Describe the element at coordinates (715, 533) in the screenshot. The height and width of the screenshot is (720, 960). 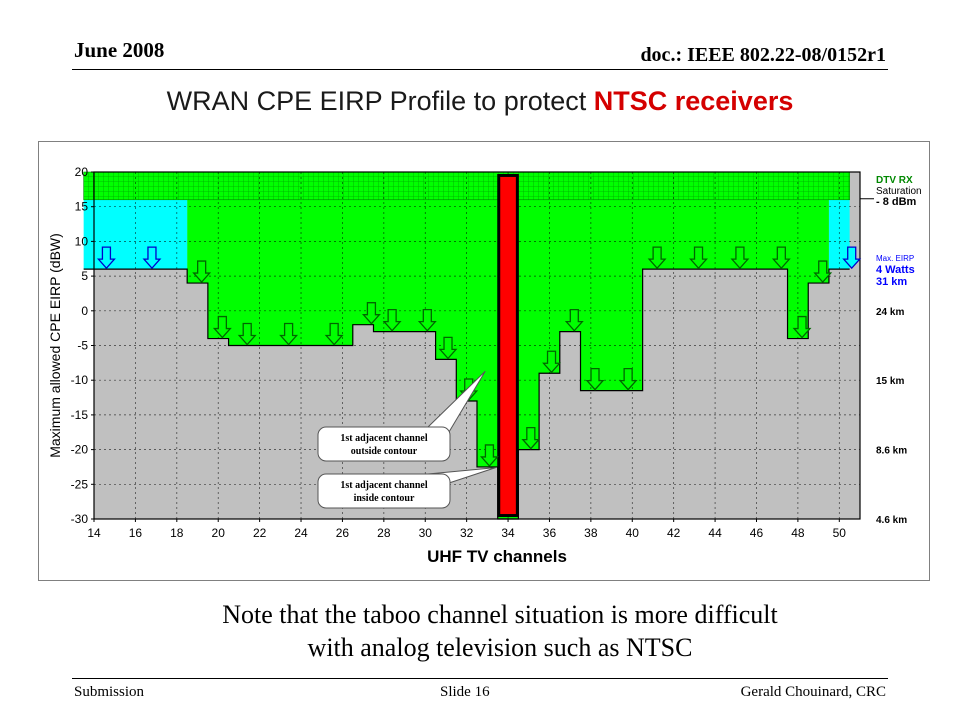
I see `x-tick-label: 44` at that location.